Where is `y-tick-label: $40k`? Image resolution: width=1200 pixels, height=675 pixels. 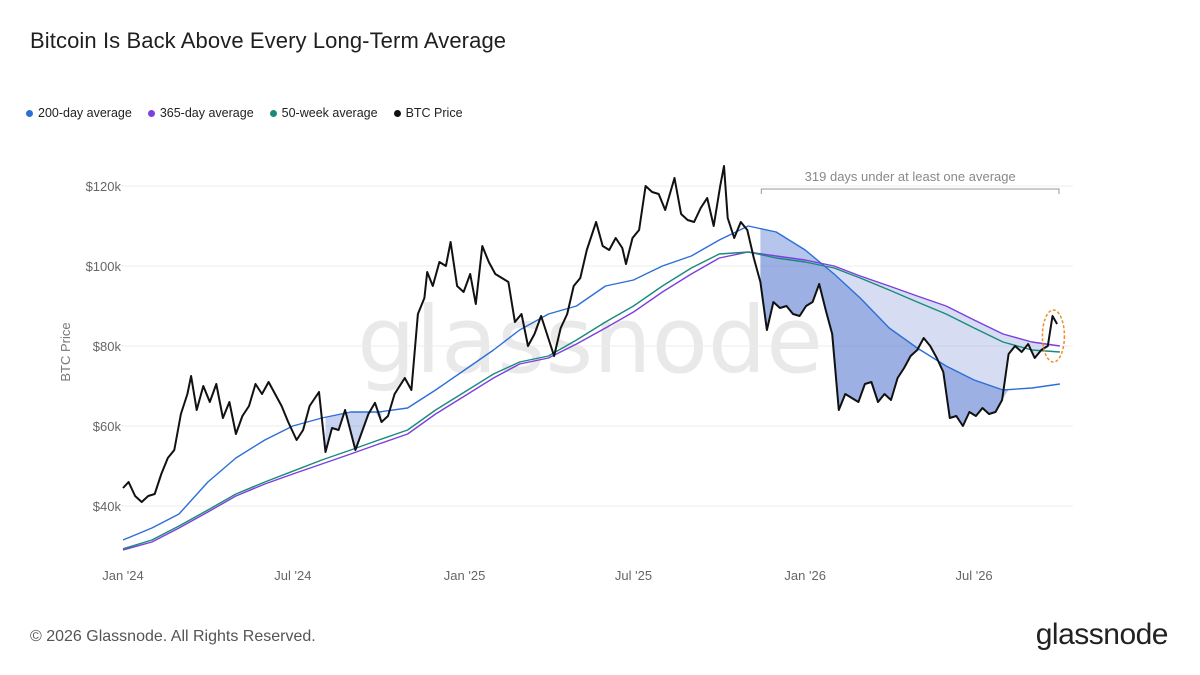 y-tick-label: $40k is located at coordinates (107, 506).